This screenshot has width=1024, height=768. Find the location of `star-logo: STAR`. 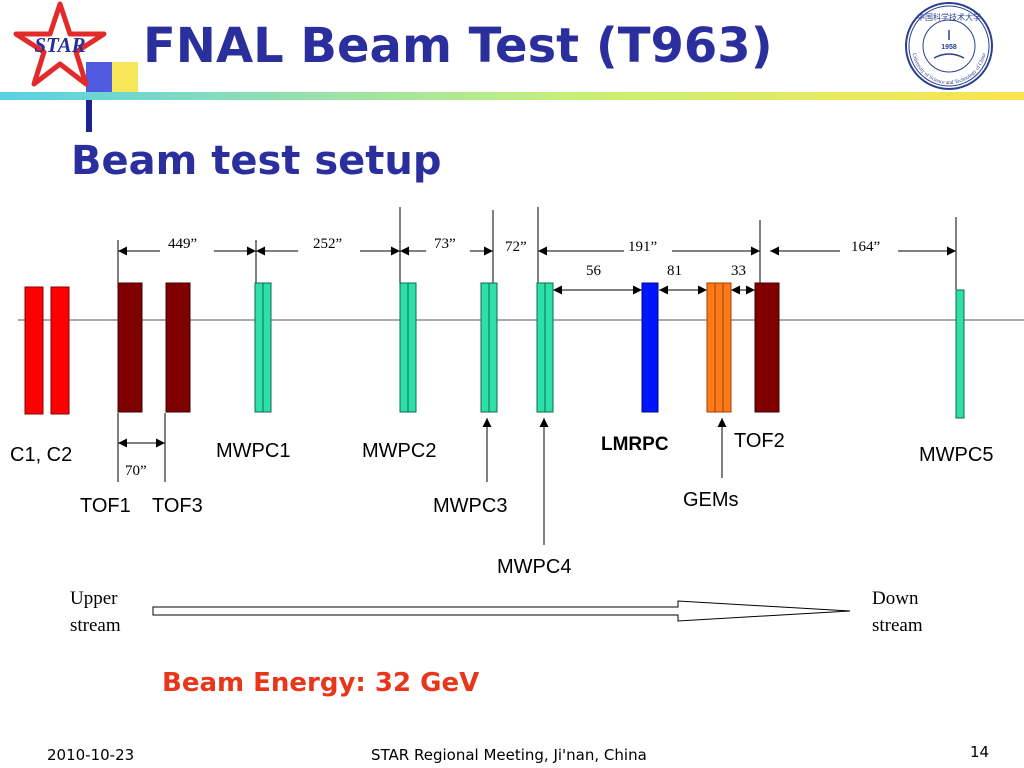

star-logo: STAR is located at coordinates (60, 44).